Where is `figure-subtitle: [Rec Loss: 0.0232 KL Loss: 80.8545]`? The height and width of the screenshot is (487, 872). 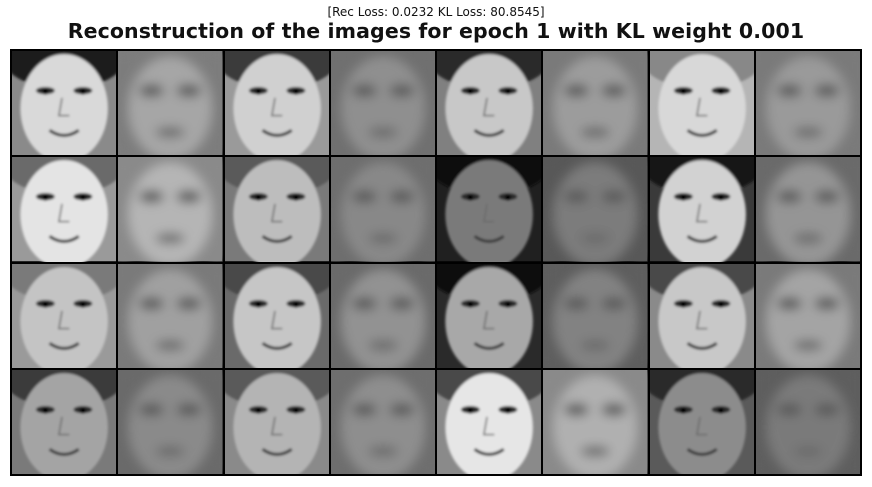 figure-subtitle: [Rec Loss: 0.0232 KL Loss: 80.8545] is located at coordinates (436, 12).